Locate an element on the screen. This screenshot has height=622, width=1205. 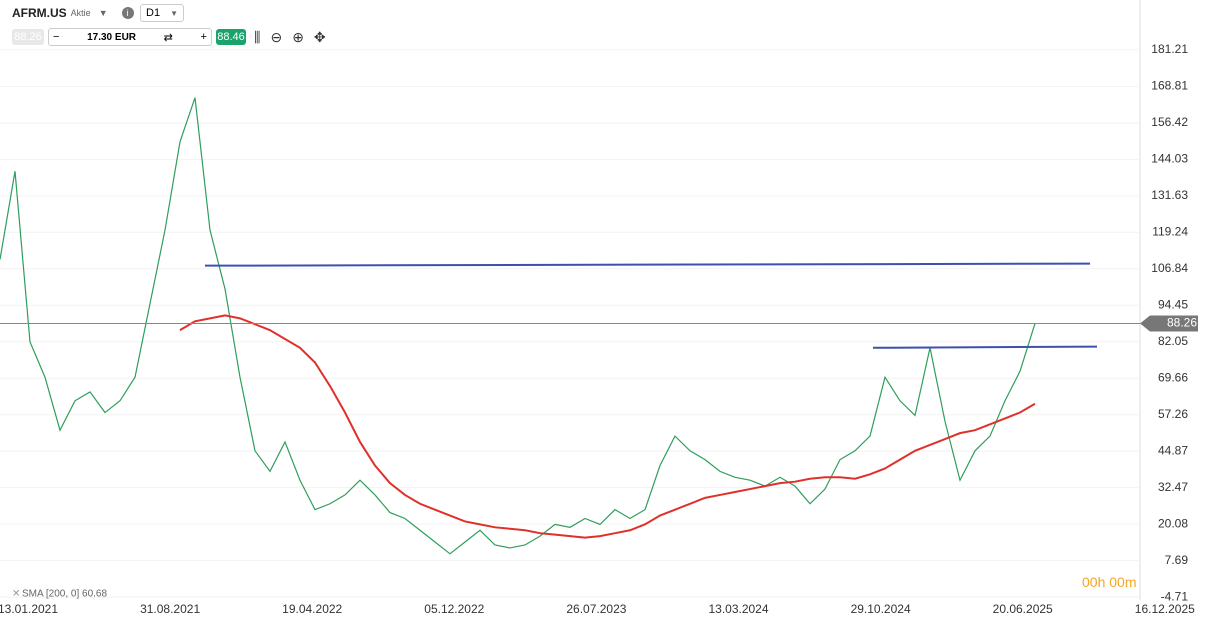
symbol: AFRM.US is located at coordinates (39, 13).